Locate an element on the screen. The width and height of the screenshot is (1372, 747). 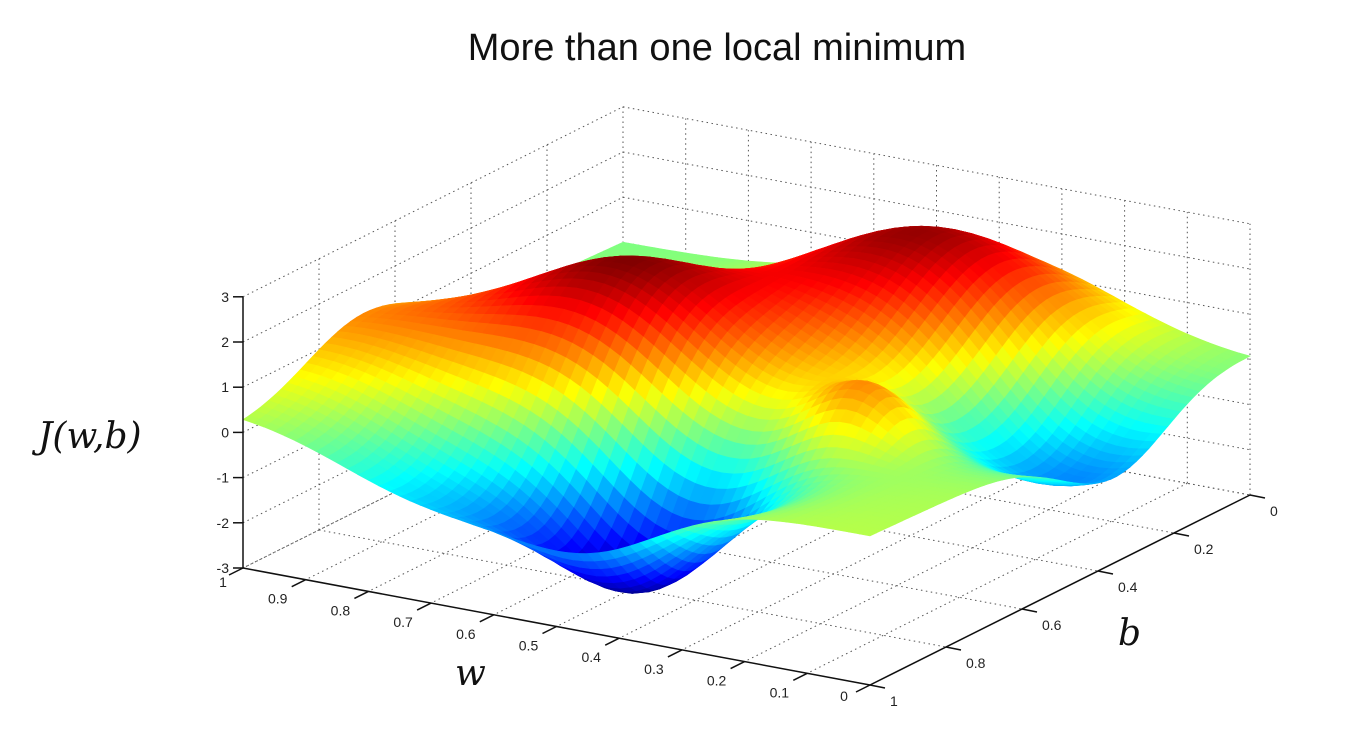
w-tick-label: 0.5 is located at coordinates (529, 646).